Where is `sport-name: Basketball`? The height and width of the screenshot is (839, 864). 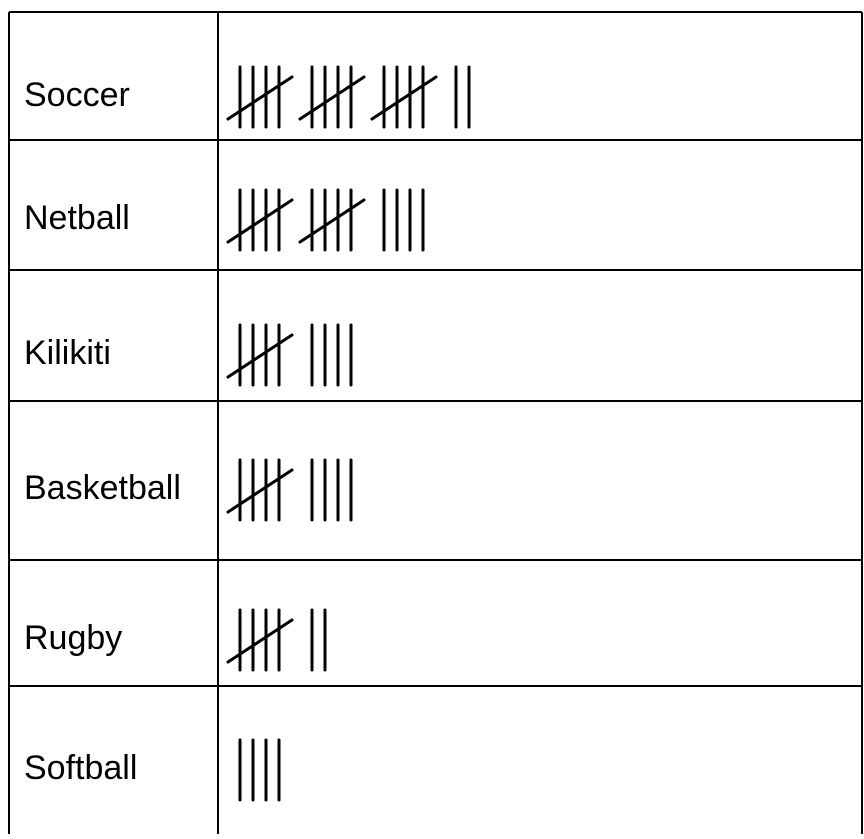 sport-name: Basketball is located at coordinates (102, 488).